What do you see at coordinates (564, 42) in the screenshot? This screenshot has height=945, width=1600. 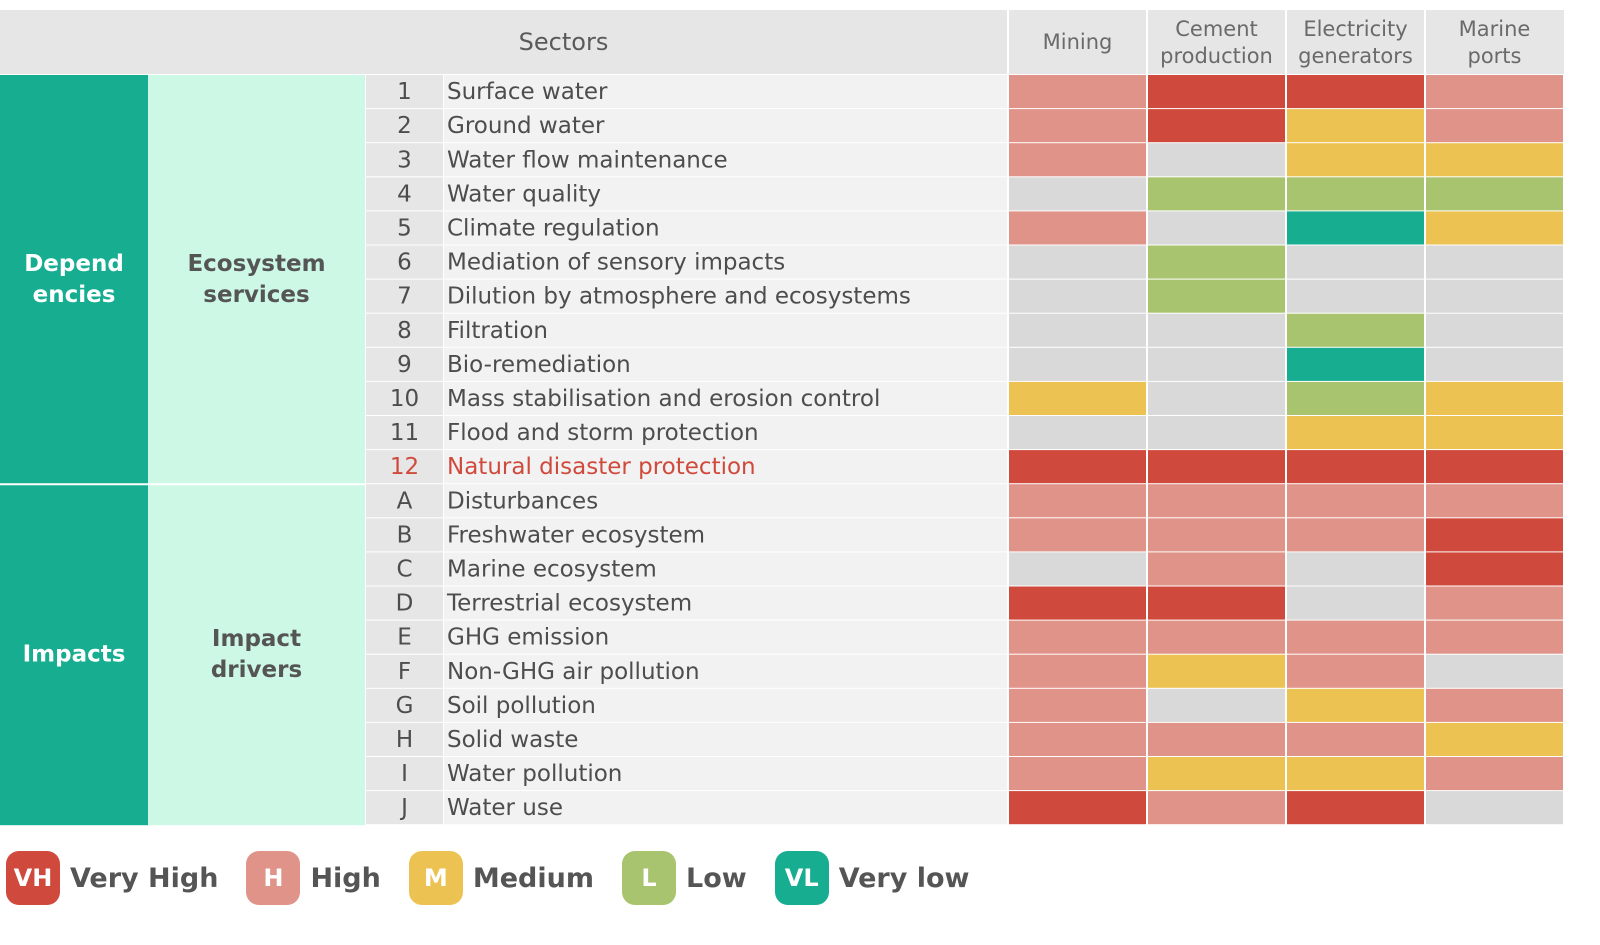 I see `corner-label: Sectors` at bounding box center [564, 42].